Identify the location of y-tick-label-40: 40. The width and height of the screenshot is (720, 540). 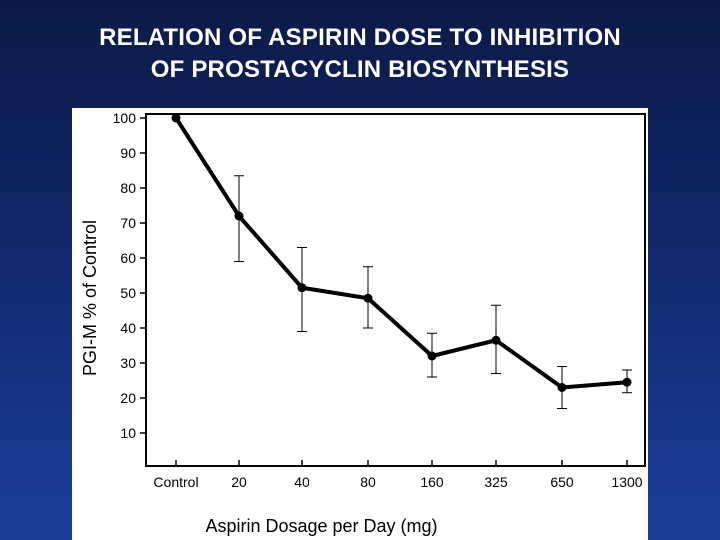
(128, 328).